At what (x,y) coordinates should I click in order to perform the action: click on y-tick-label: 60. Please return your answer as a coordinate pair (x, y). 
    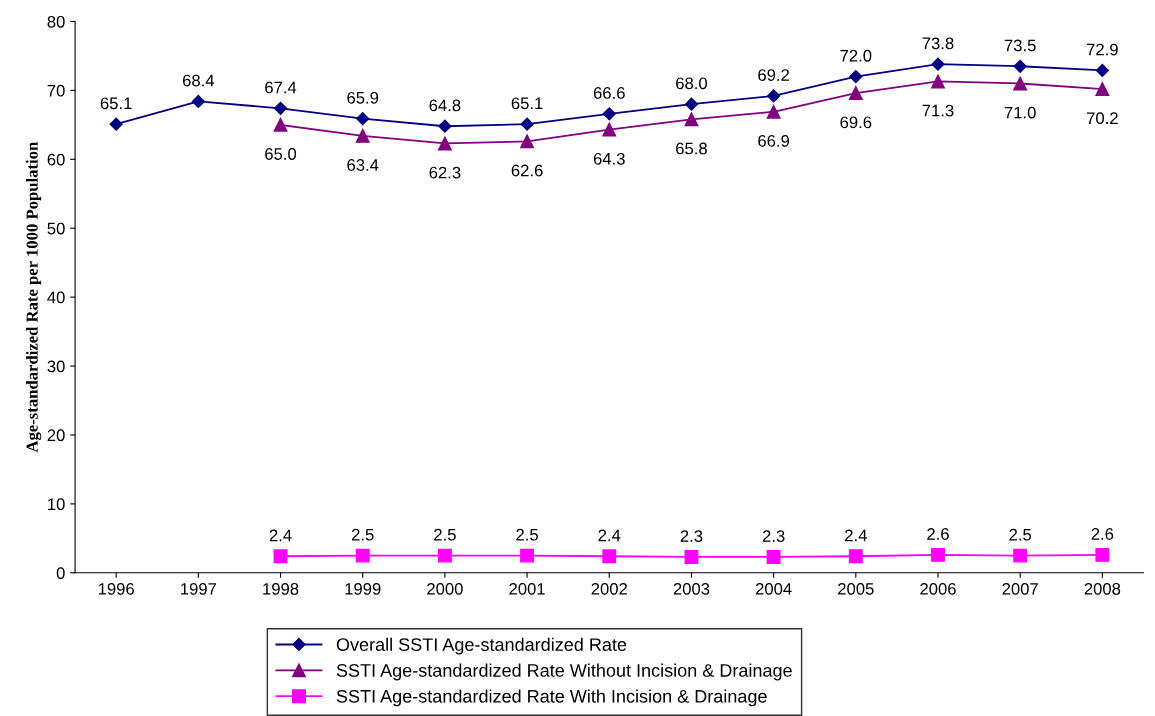
    Looking at the image, I should click on (56, 159).